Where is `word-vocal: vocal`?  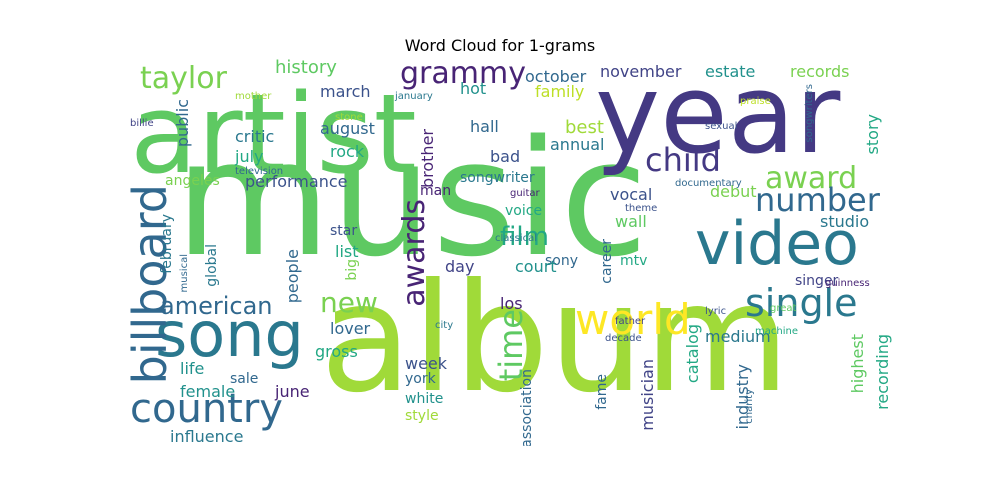
word-vocal: vocal is located at coordinates (631, 194).